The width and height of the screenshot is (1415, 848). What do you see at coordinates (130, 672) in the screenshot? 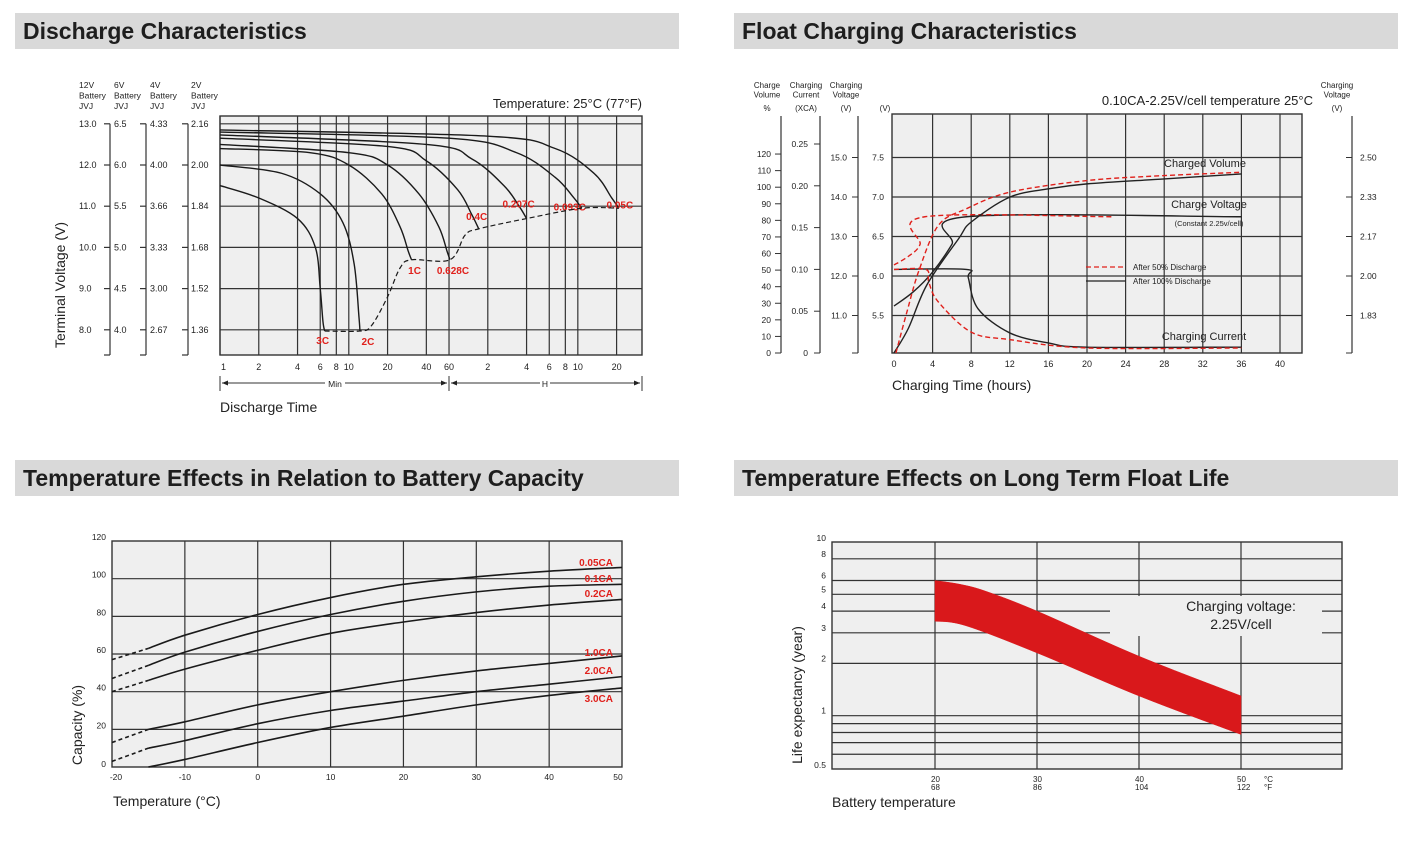
I see `extrapolated-segment-0.1CA` at bounding box center [130, 672].